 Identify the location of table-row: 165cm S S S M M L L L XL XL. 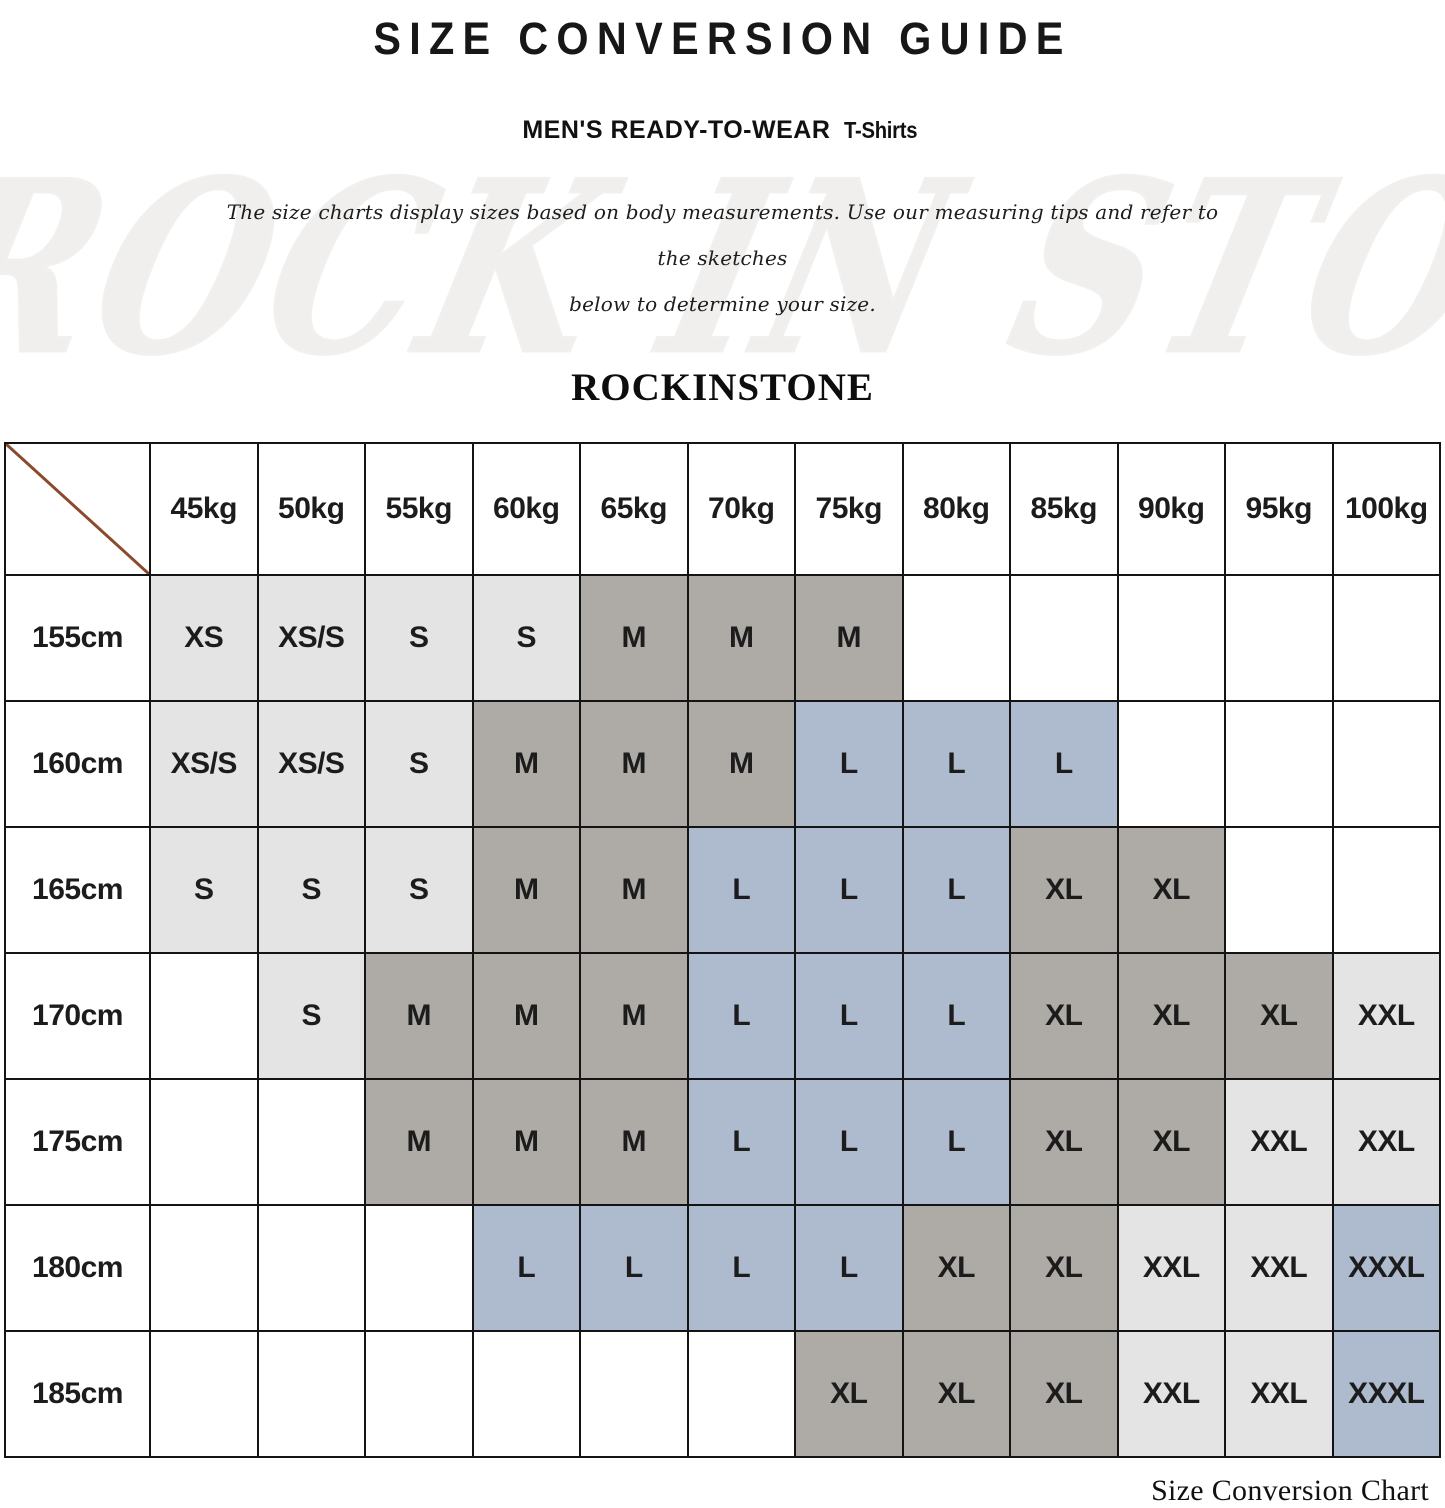
(722, 890).